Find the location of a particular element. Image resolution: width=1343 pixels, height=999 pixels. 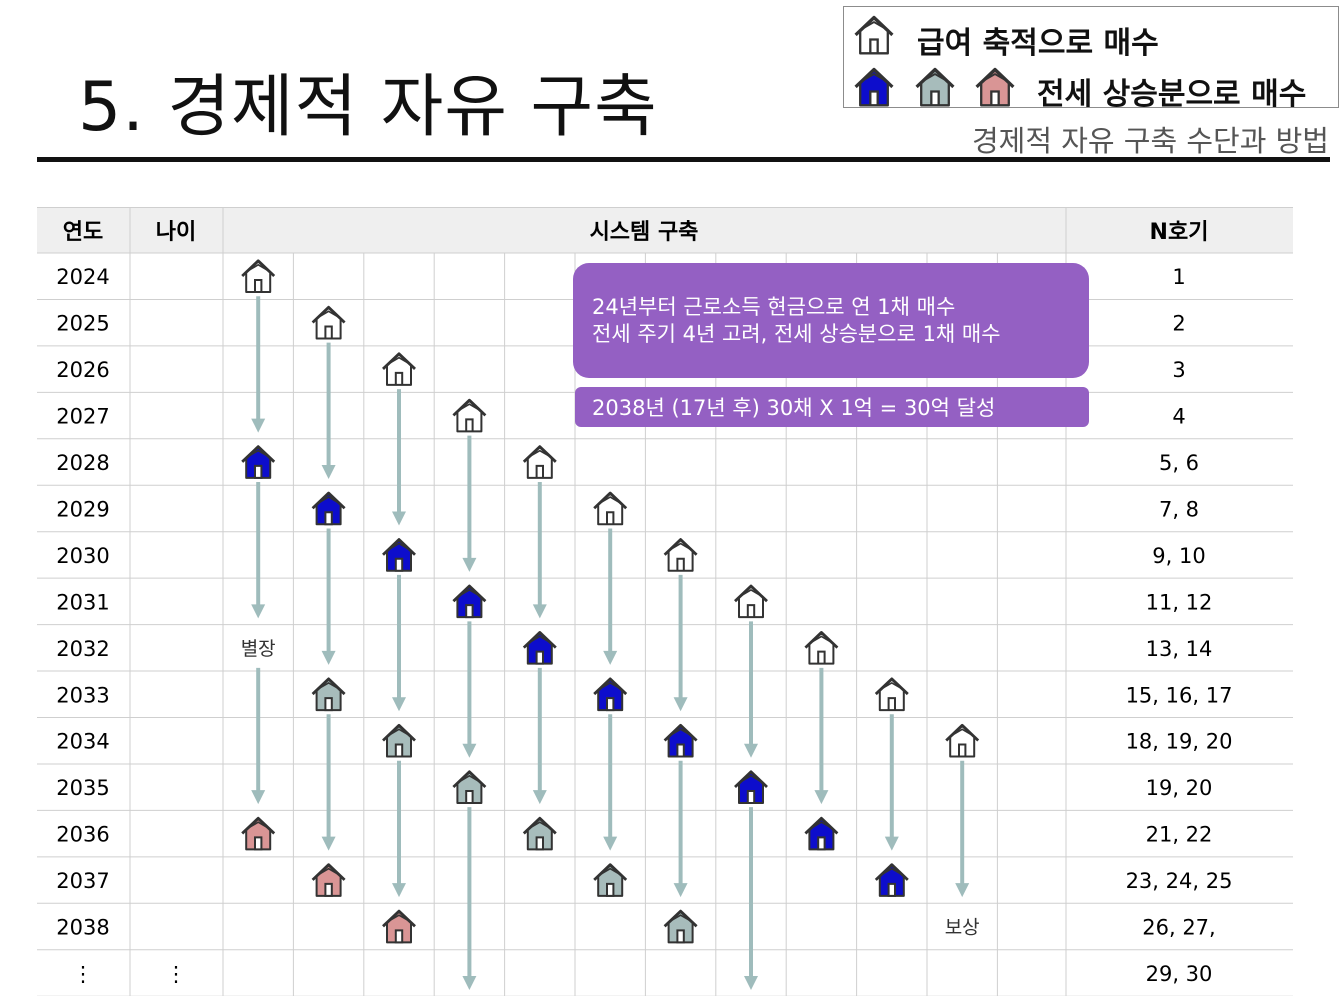

n-cell: 13, 14 is located at coordinates (1179, 649).